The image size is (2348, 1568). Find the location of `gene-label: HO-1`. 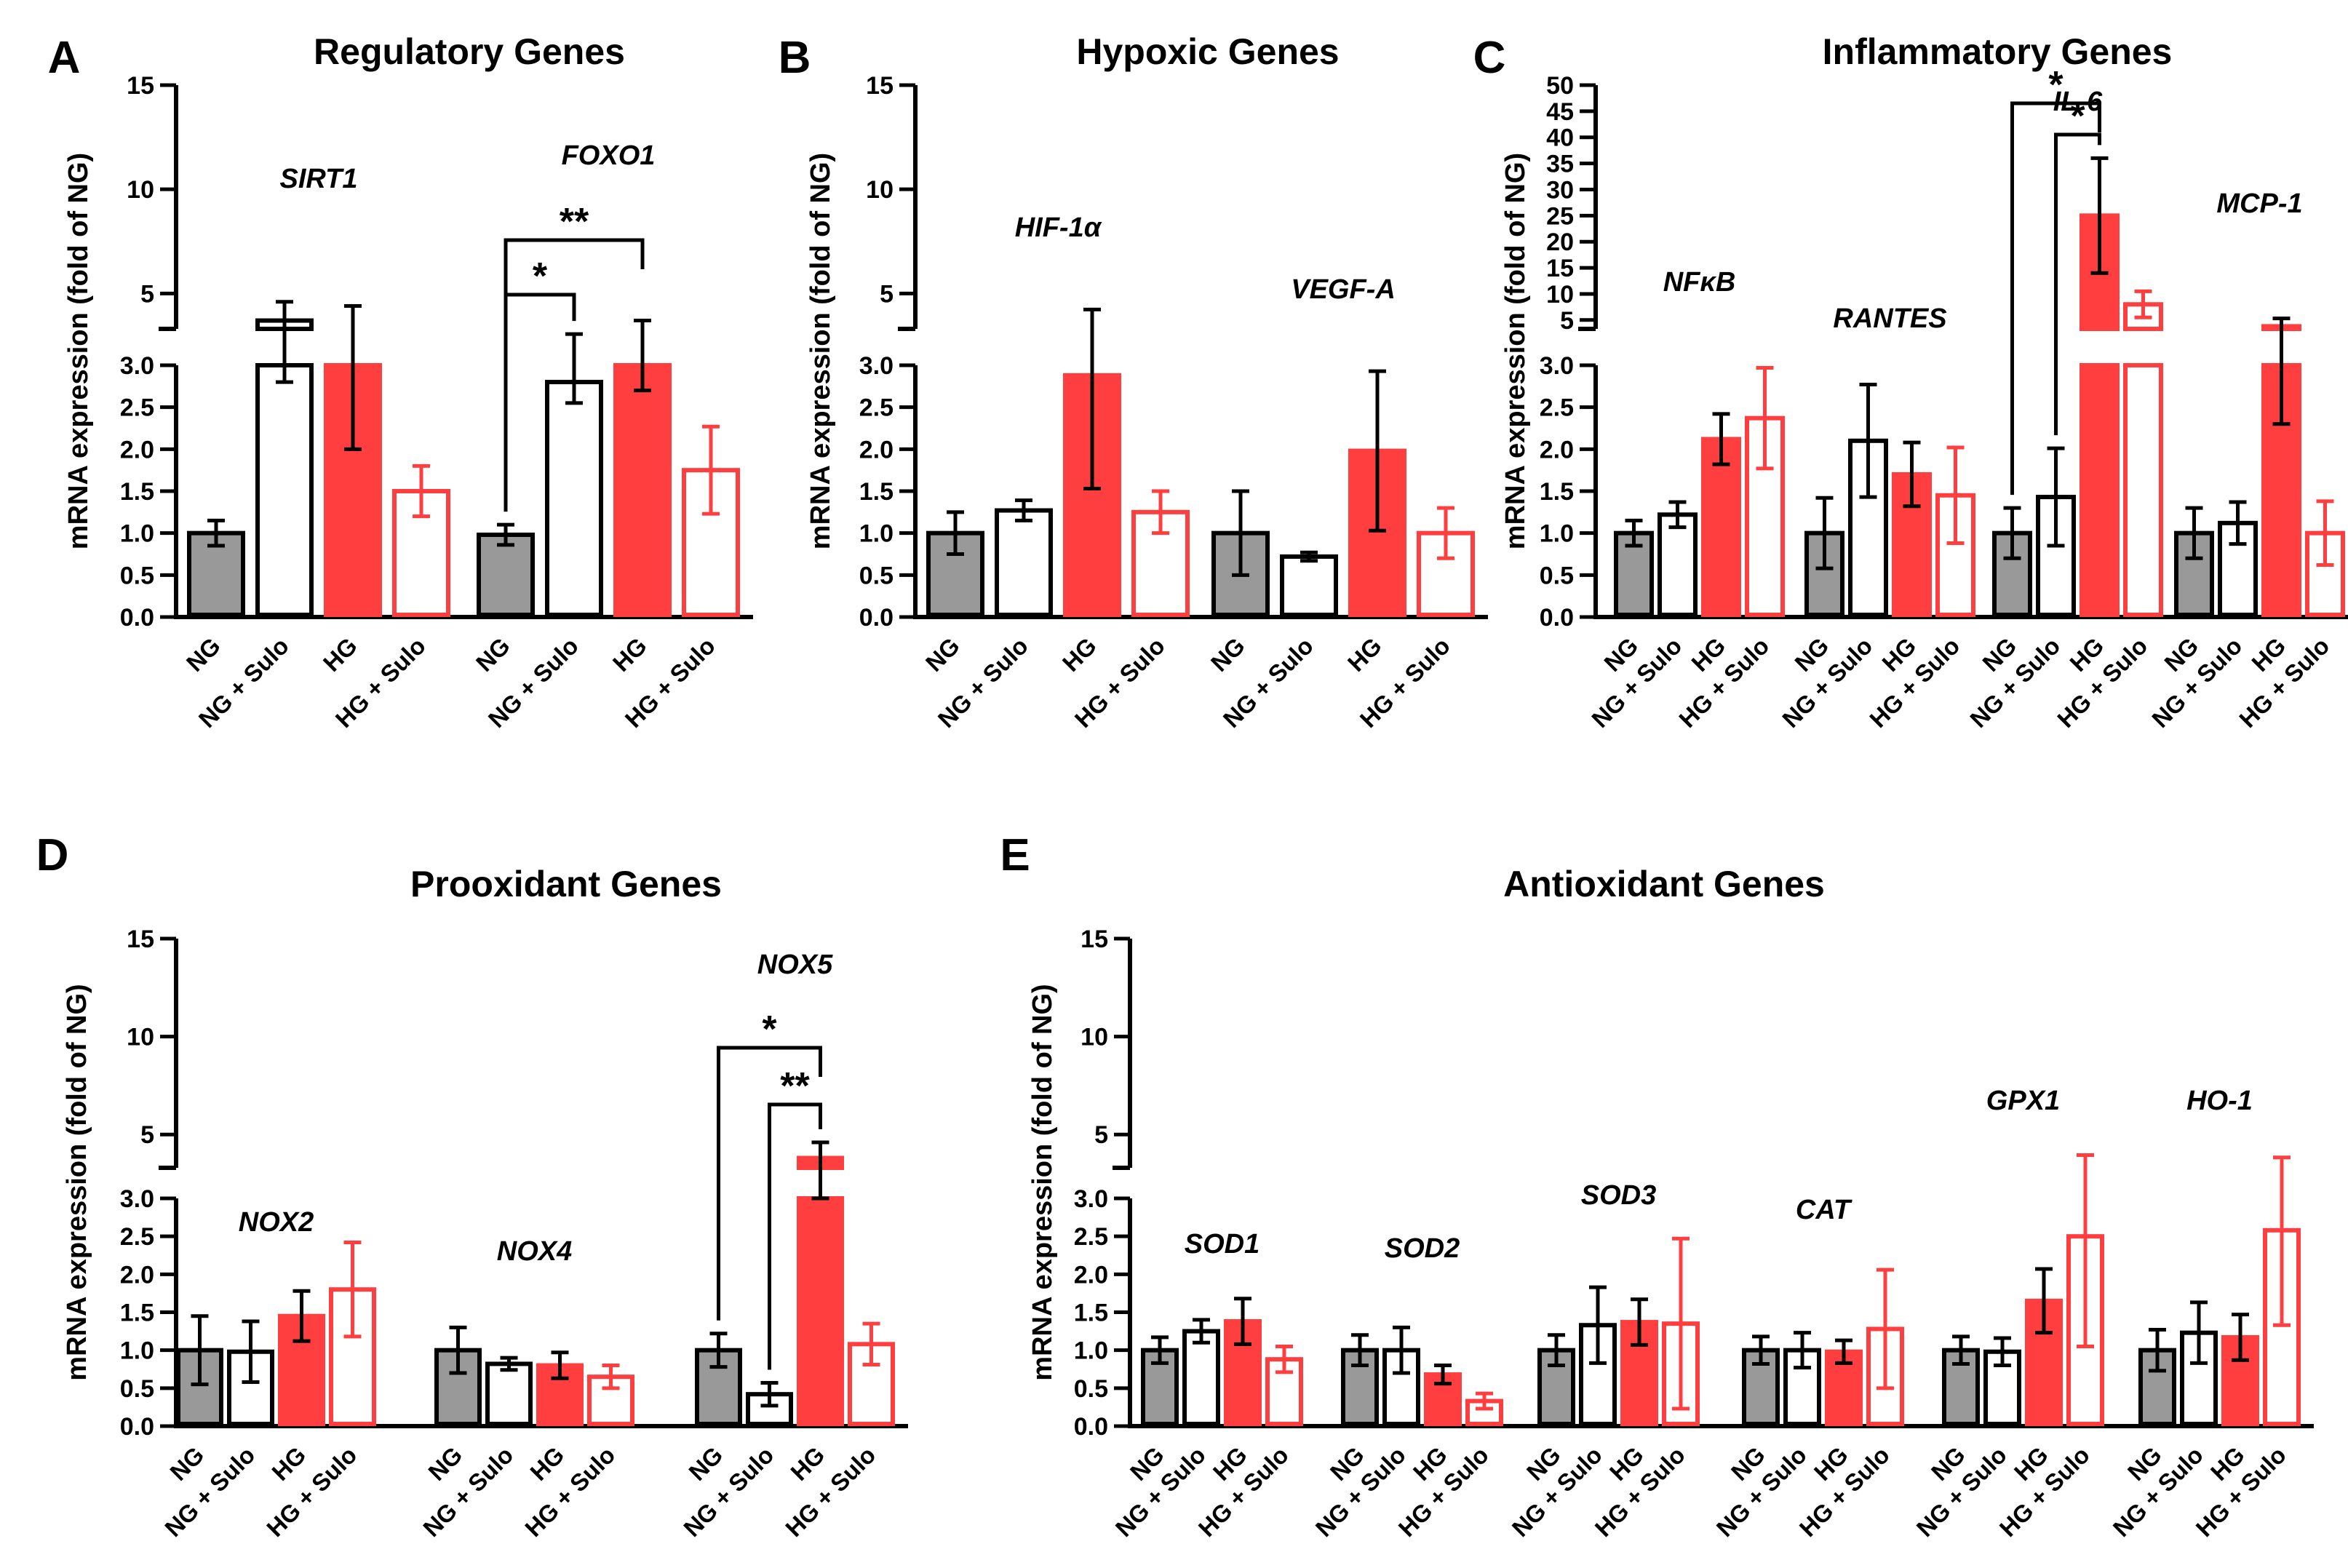

gene-label: HO-1 is located at coordinates (2219, 1101).